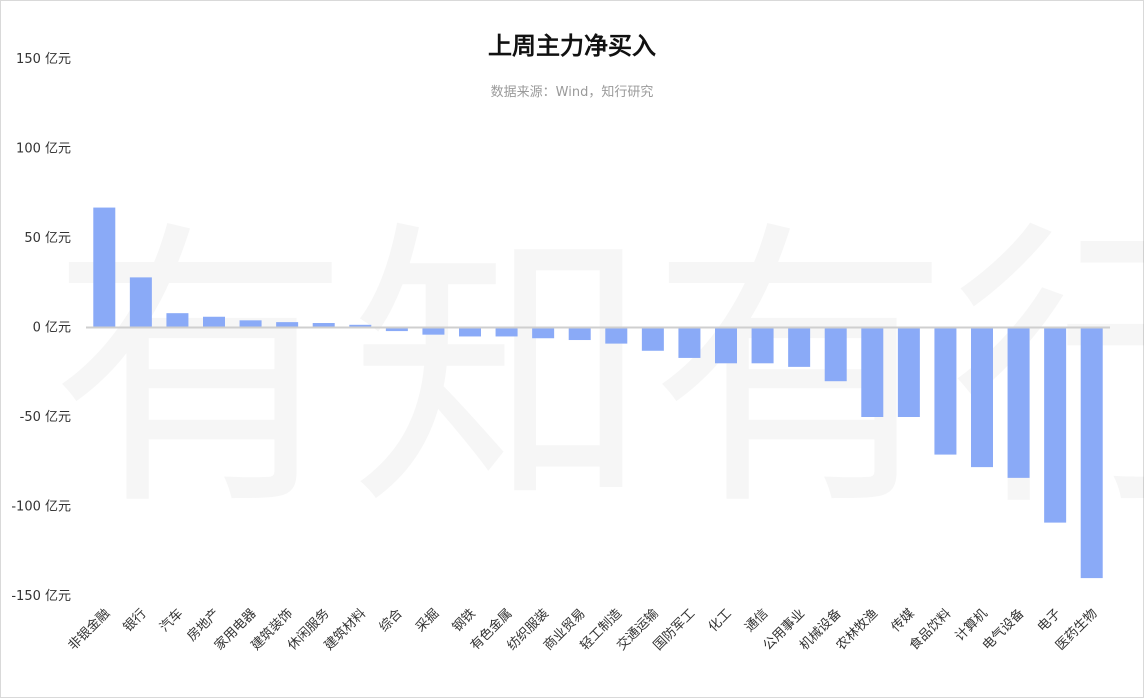 Image resolution: width=1144 pixels, height=698 pixels. What do you see at coordinates (135, 620) in the screenshot?
I see `x-tick-label: 银行` at bounding box center [135, 620].